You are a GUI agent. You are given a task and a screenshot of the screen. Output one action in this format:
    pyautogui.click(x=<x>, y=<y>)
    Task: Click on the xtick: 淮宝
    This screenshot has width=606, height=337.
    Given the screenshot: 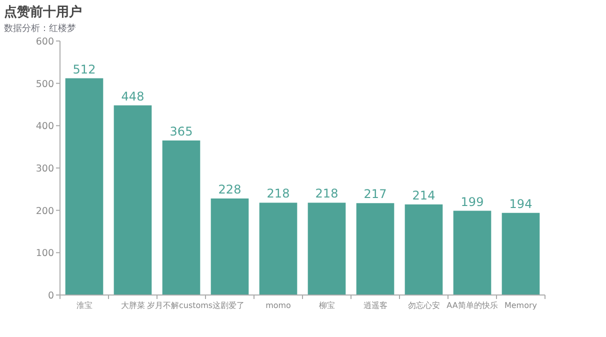 What is the action you would take?
    pyautogui.click(x=84, y=305)
    